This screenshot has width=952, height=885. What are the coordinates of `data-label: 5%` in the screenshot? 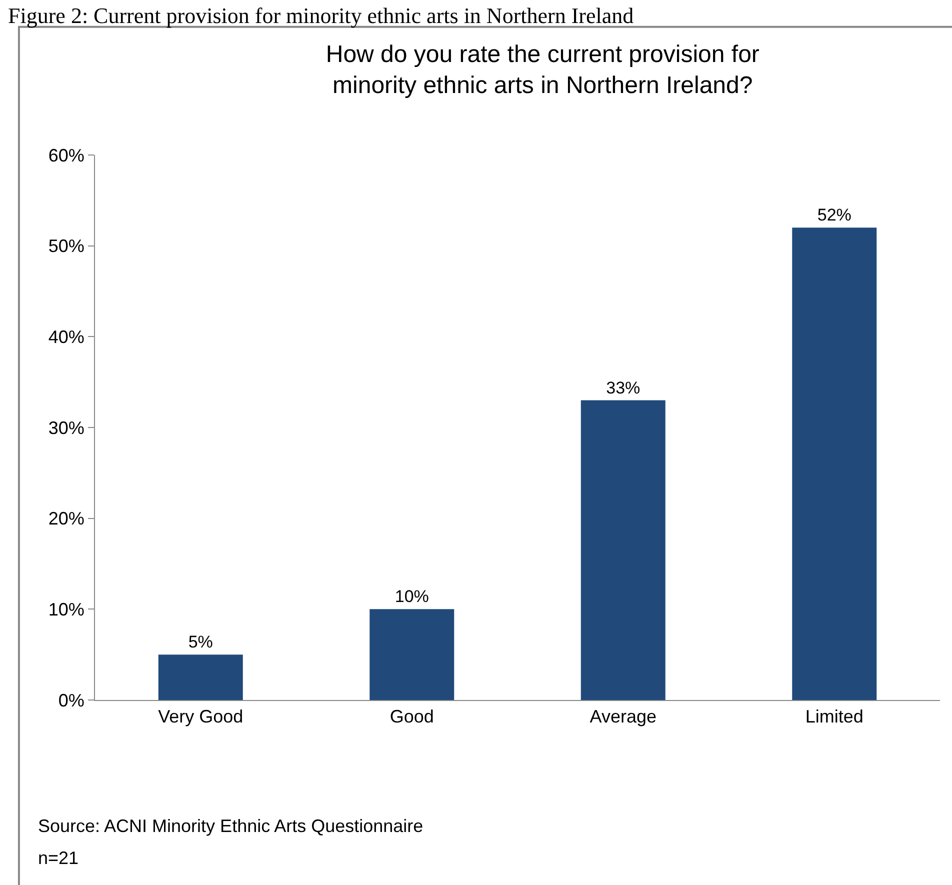 It's located at (200, 642).